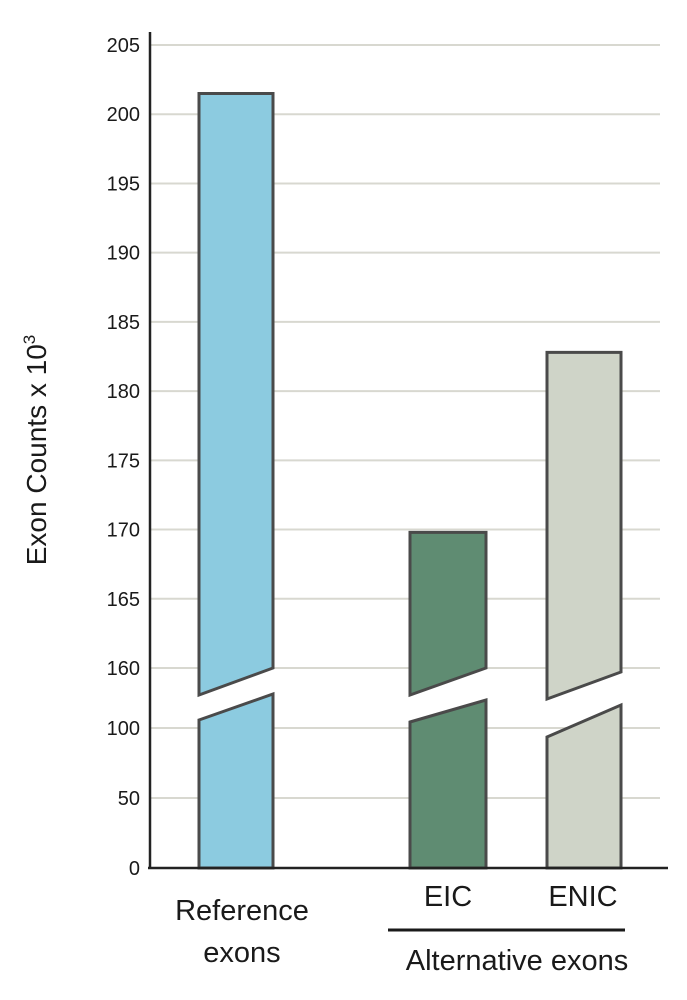 Image resolution: width=687 pixels, height=1000 pixels. I want to click on y-tick-labels: 0 50 100 160 165 170 175 180 185 190 195 200 205, so click(123, 457).